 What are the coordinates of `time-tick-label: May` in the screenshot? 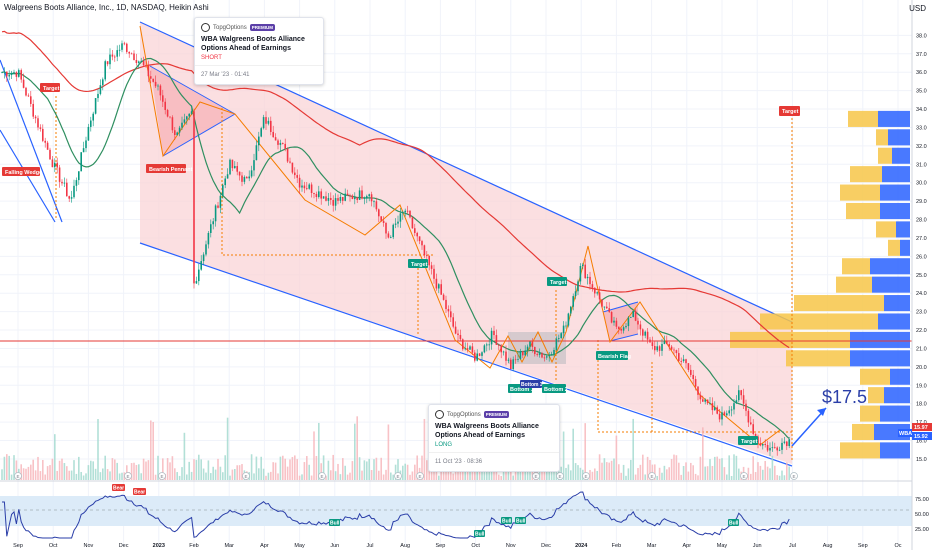 It's located at (299, 546).